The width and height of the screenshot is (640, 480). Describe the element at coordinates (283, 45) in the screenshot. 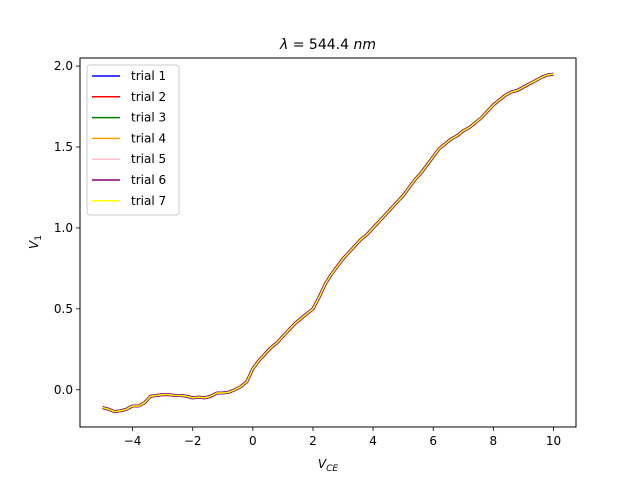

I see `title-lambda: λ` at that location.